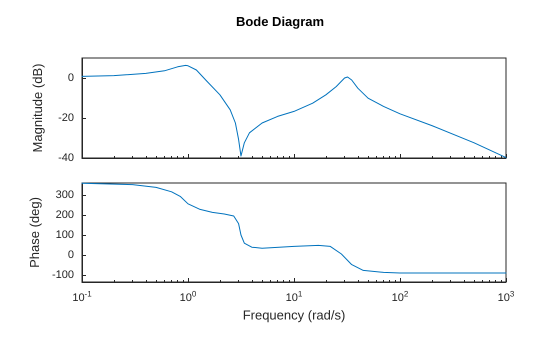 This screenshot has height=337, width=560. Describe the element at coordinates (294, 314) in the screenshot. I see `x-axis-title: Frequency (rad/s)` at that location.